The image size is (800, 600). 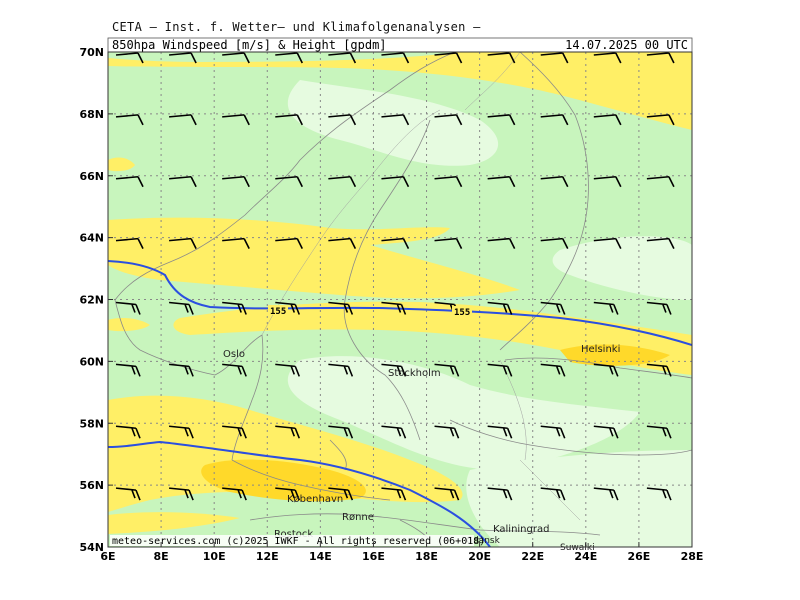 I want to click on place-kobenhavn: København, so click(x=315, y=499).